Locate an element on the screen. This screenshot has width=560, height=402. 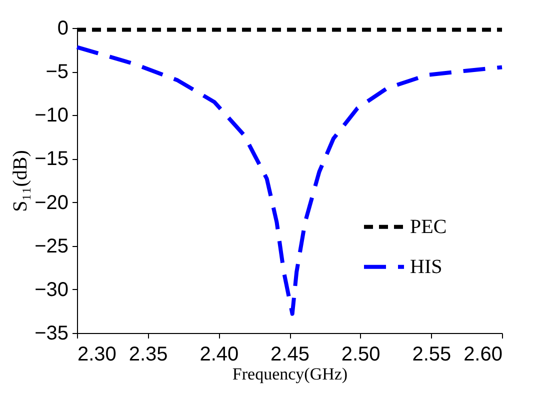
y-axis-title: S₁₁(dB) is located at coordinates (21, 181).